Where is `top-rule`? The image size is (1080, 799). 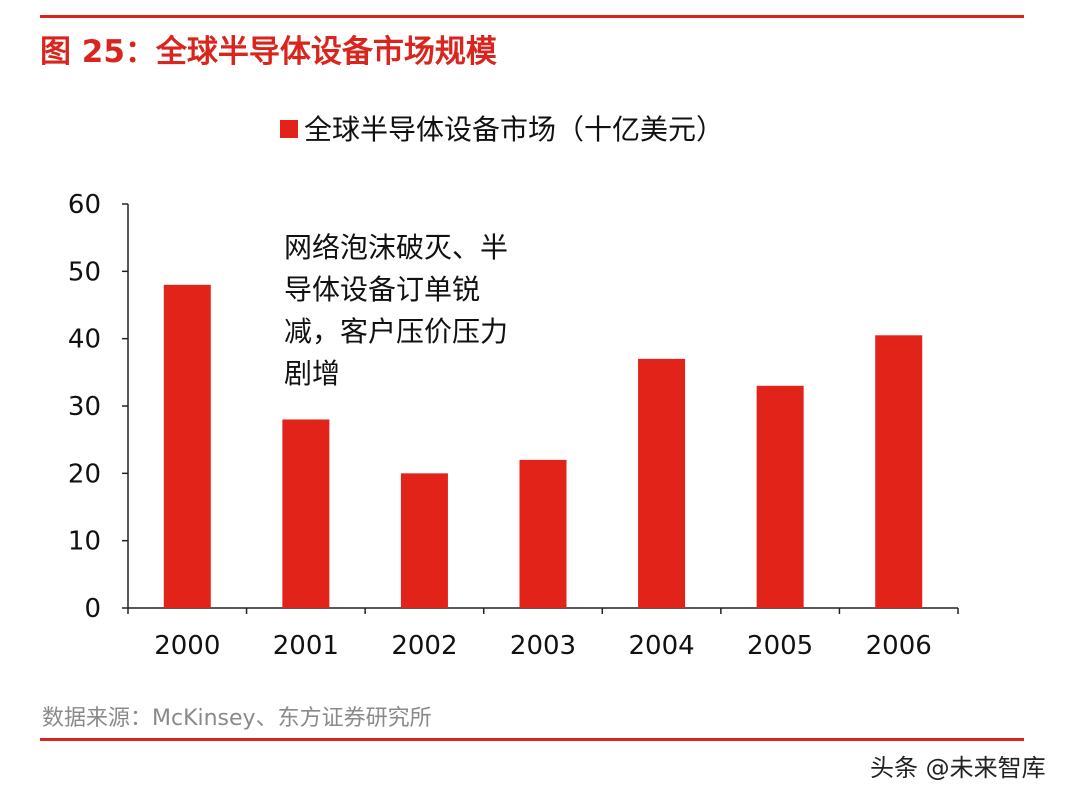 top-rule is located at coordinates (532, 16).